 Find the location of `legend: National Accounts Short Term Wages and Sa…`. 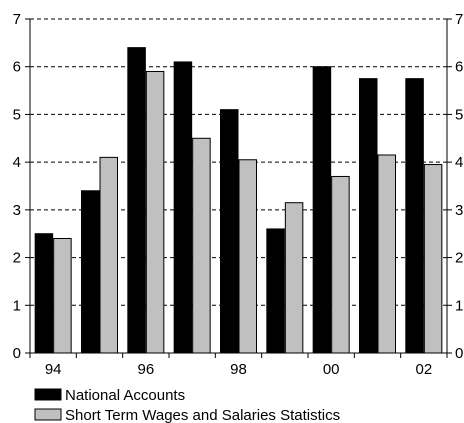

legend: National Accounts Short Term Wages and Sa… is located at coordinates (187, 405).